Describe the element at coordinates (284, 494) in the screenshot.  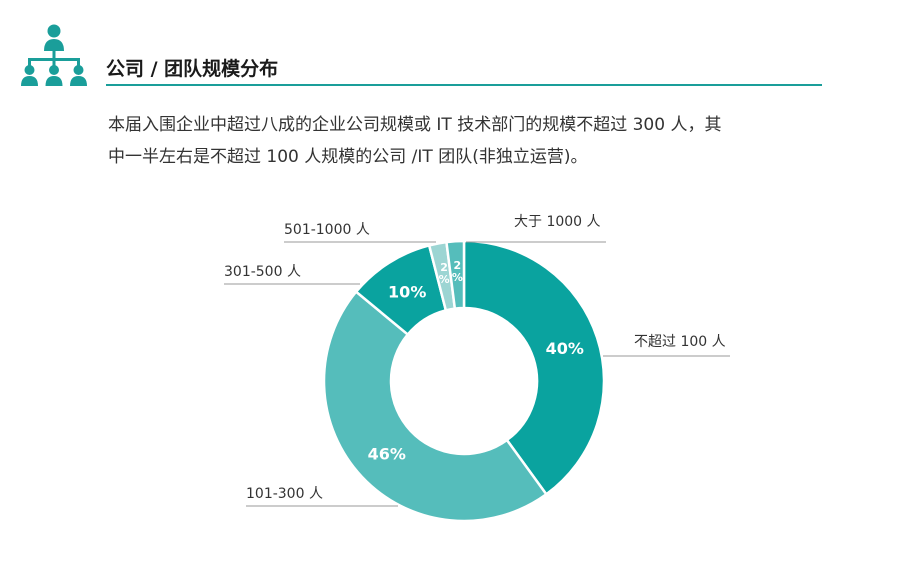
I see `category-label: 101-300 人` at that location.